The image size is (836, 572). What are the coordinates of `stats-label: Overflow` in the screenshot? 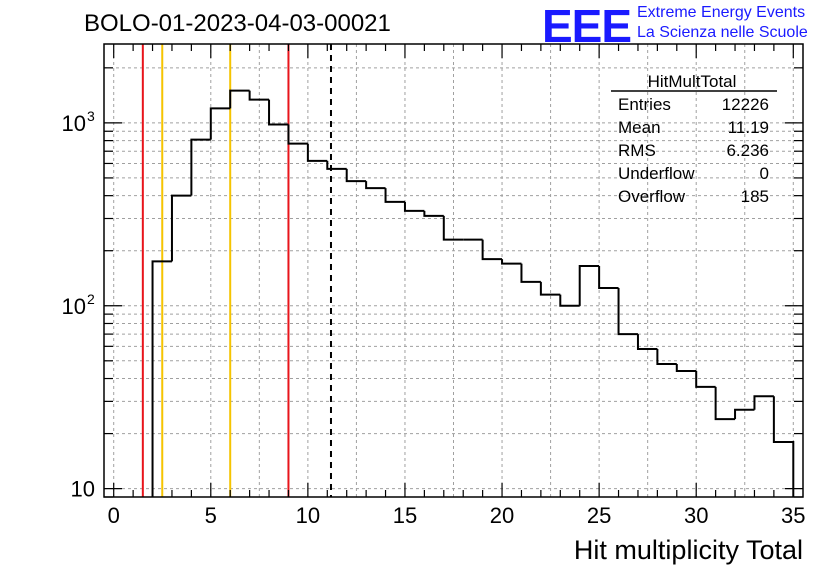 It's located at (652, 196).